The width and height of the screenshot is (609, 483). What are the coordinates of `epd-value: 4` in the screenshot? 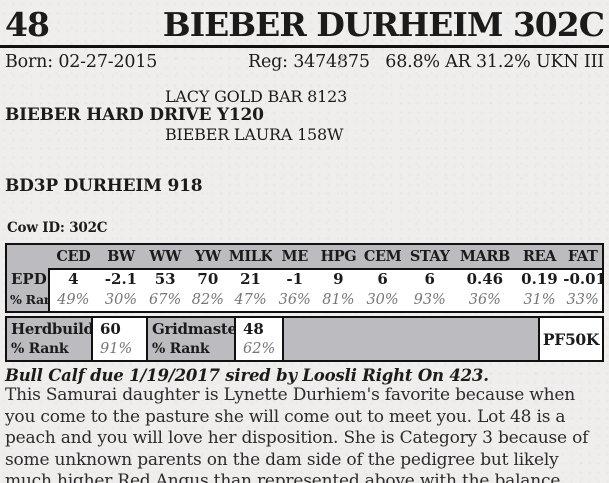 It's located at (73, 279).